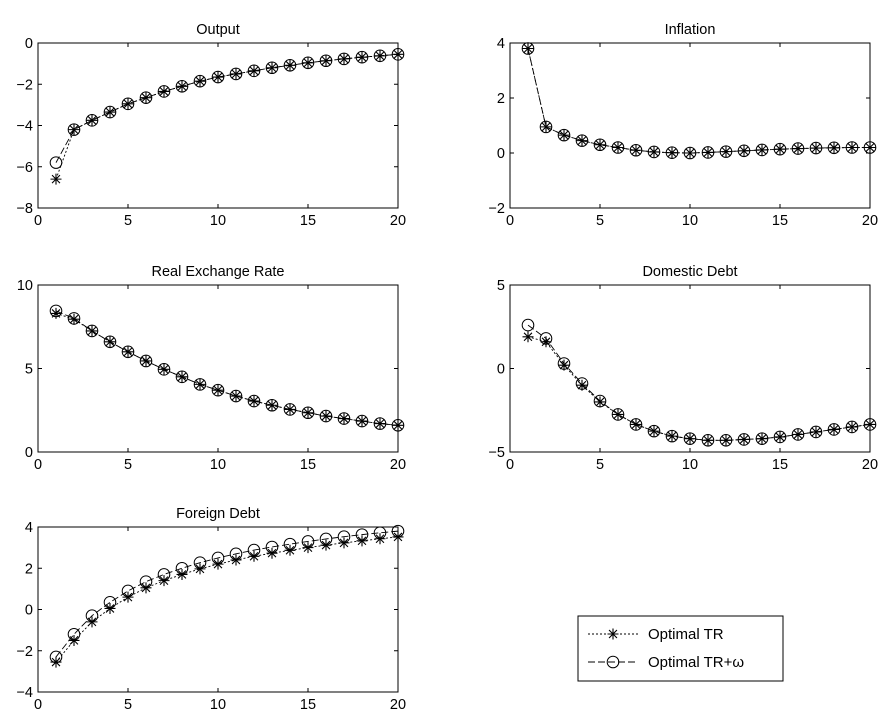 Image resolution: width=885 pixels, height=720 pixels. What do you see at coordinates (496, 209) in the screenshot?
I see `y-tick-label: −2` at bounding box center [496, 209].